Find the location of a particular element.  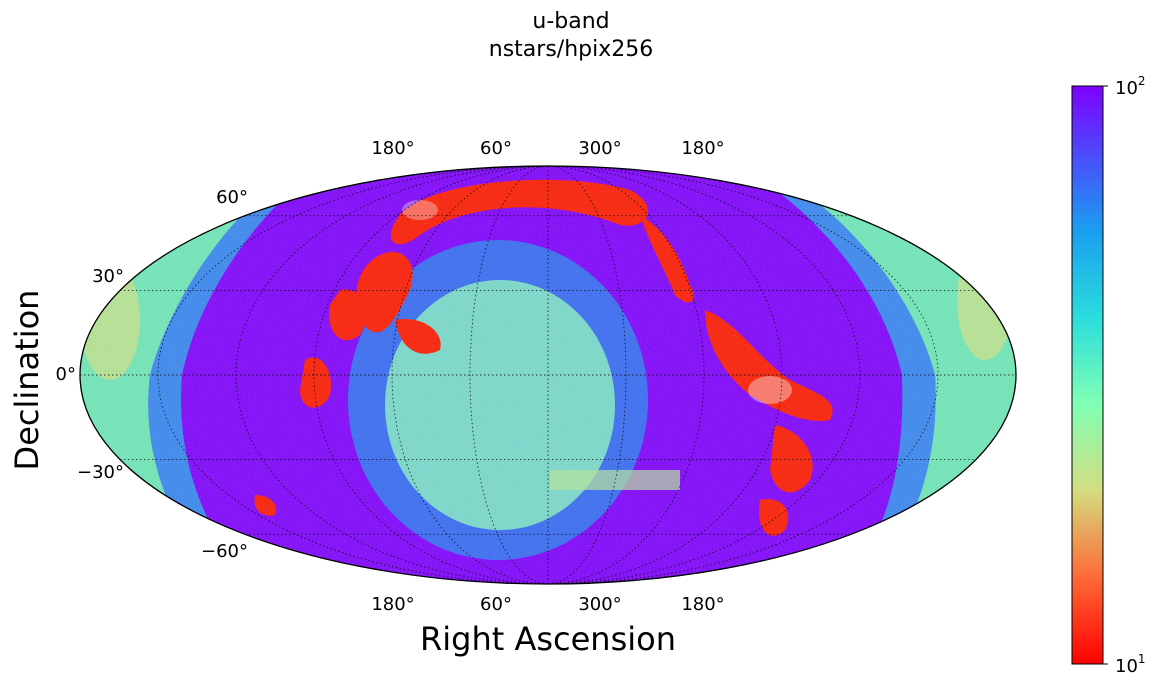

chart-title-line1: u-band is located at coordinates (570, 21).